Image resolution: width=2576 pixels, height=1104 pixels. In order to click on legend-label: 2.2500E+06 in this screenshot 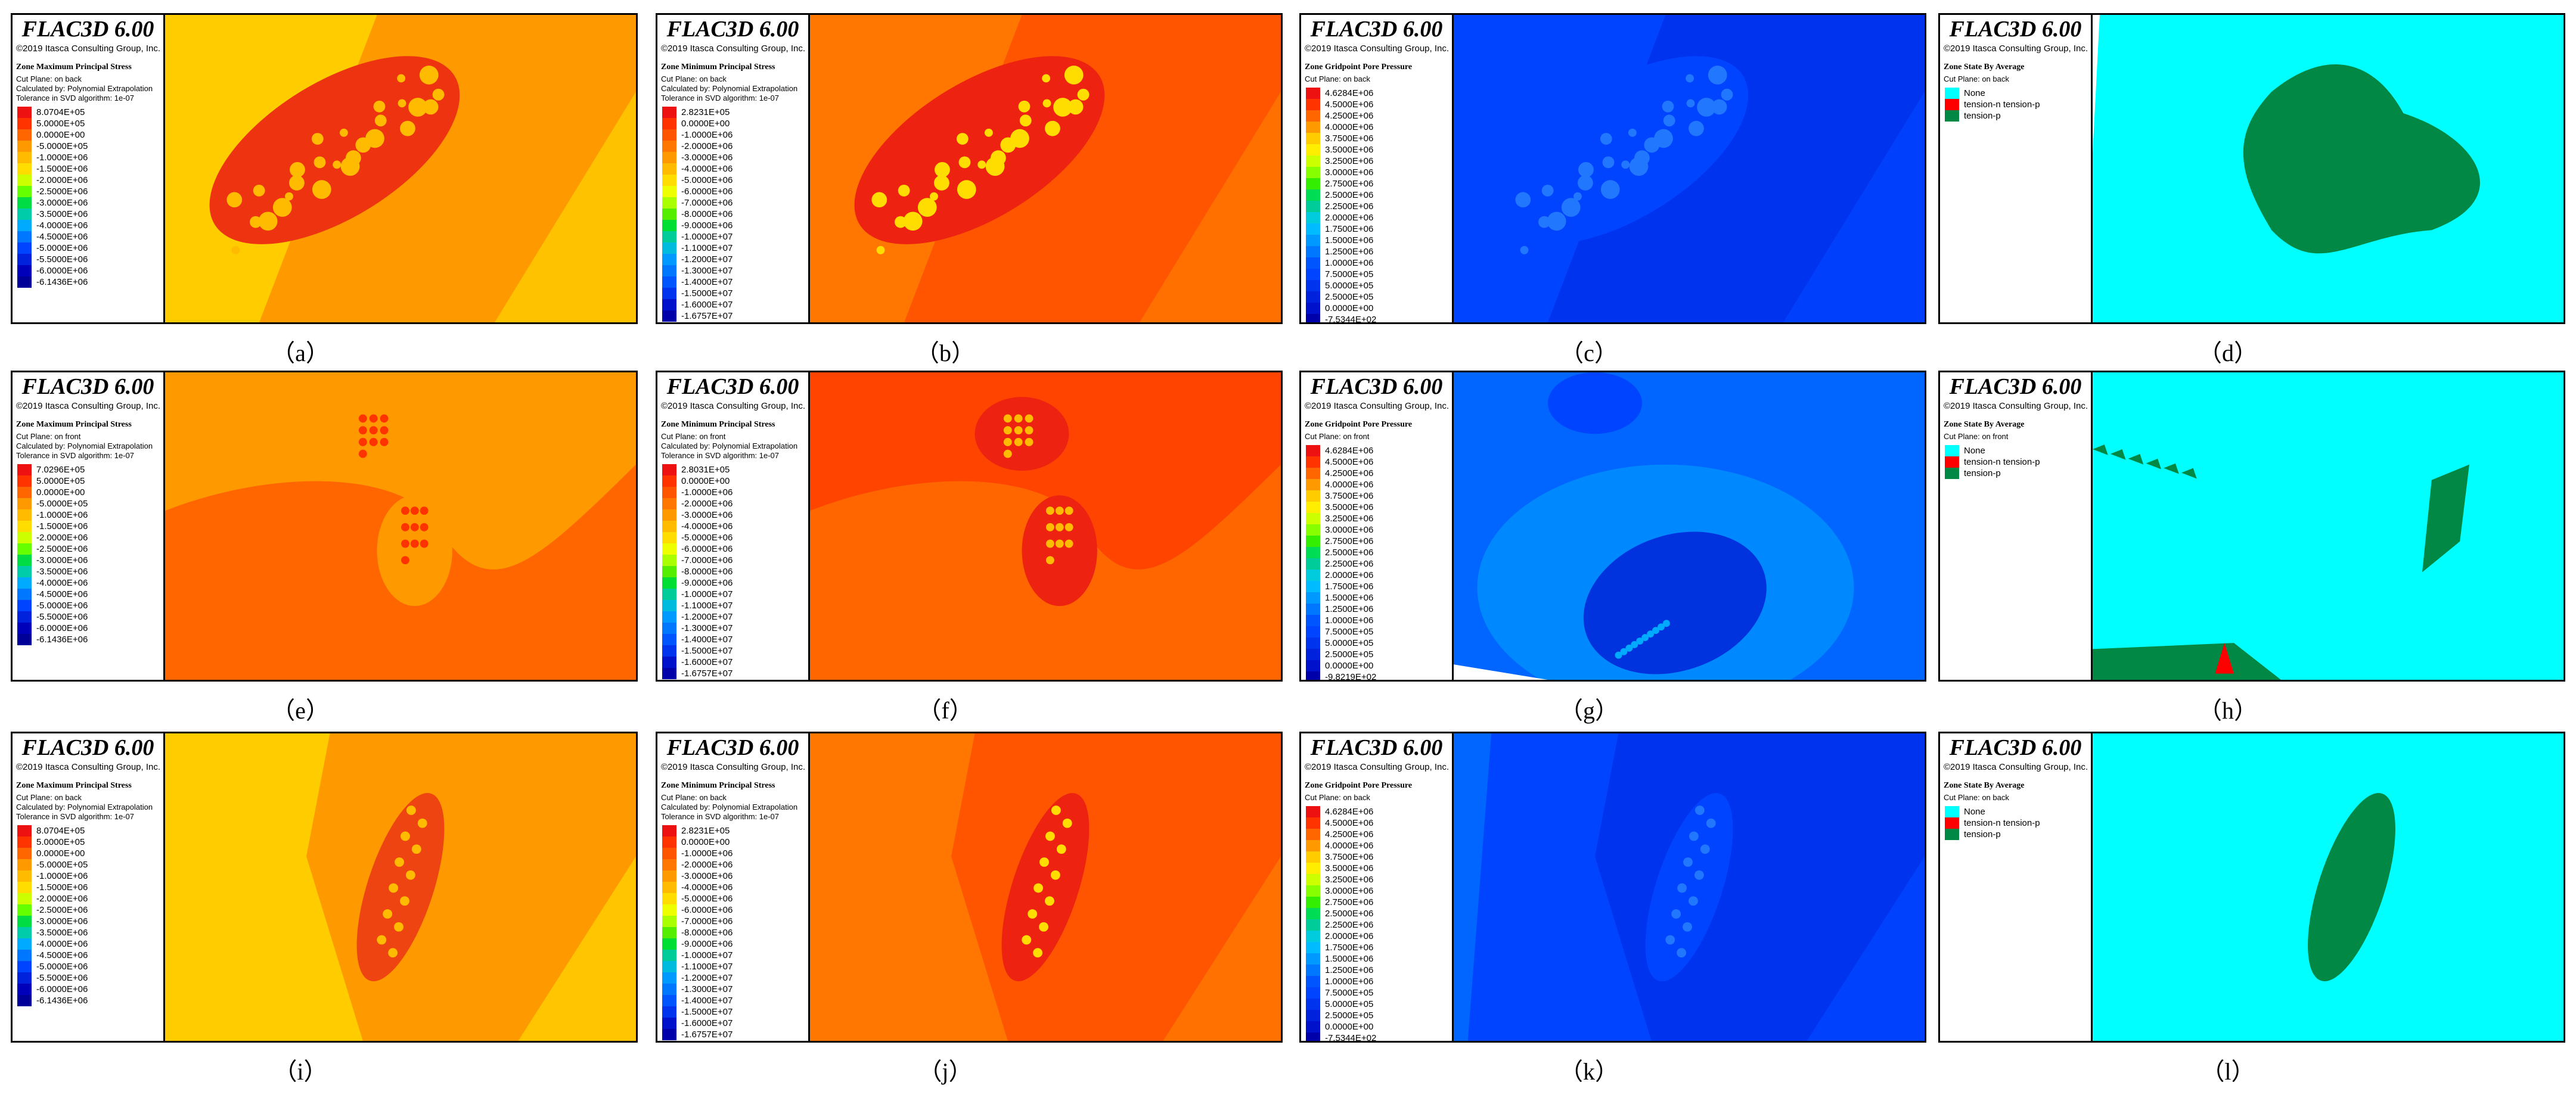, I will do `click(1349, 207)`.